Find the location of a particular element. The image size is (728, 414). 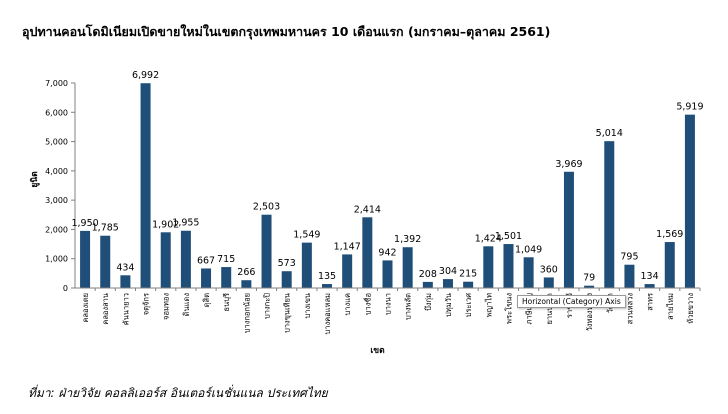

x-category-label: สาทร is located at coordinates (650, 302).